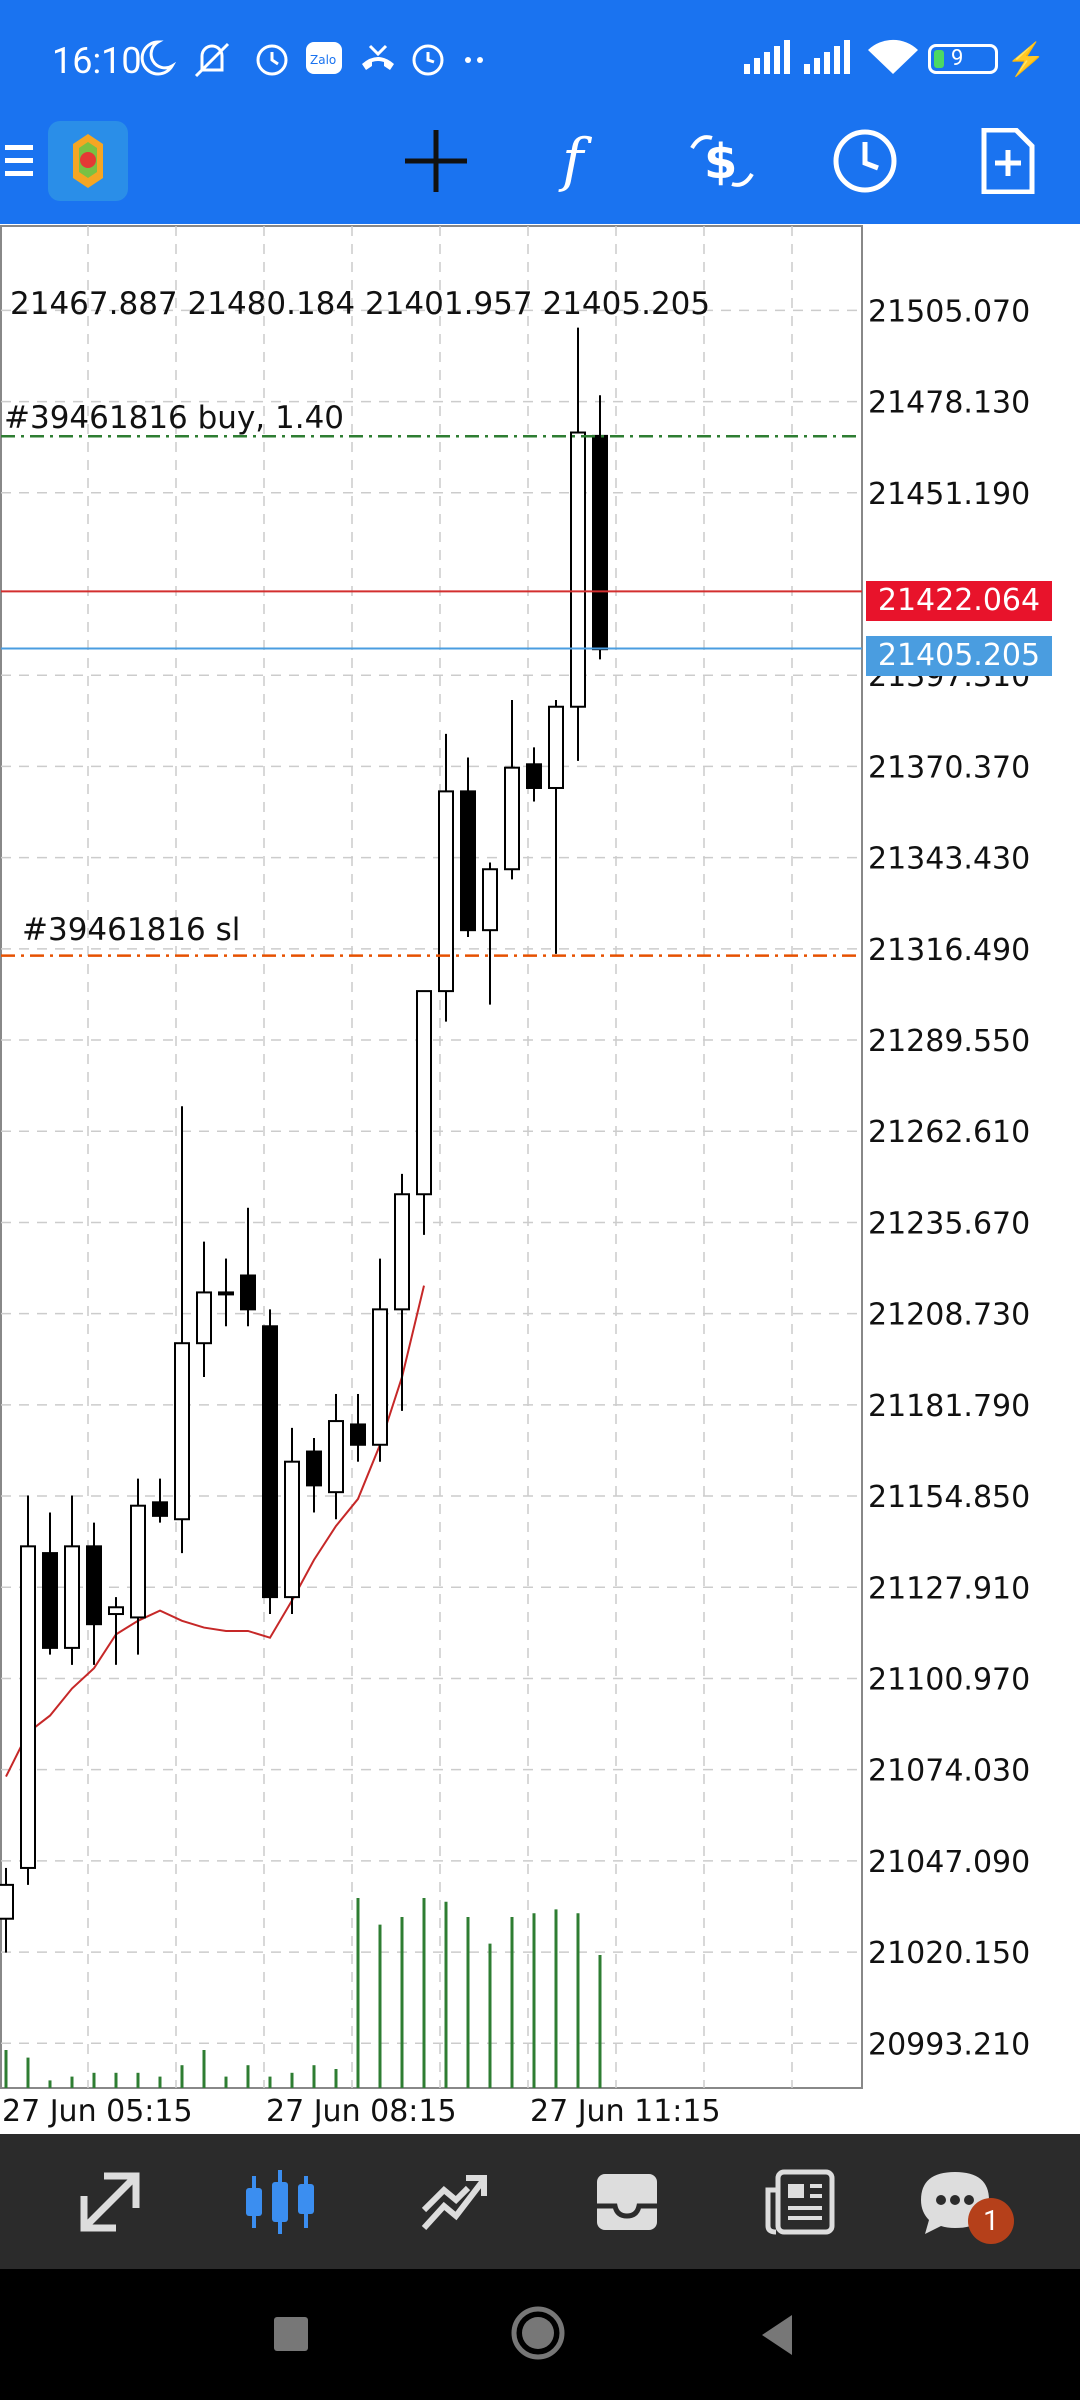  What do you see at coordinates (949, 767) in the screenshot?
I see `price-axis-label: 21370.370` at bounding box center [949, 767].